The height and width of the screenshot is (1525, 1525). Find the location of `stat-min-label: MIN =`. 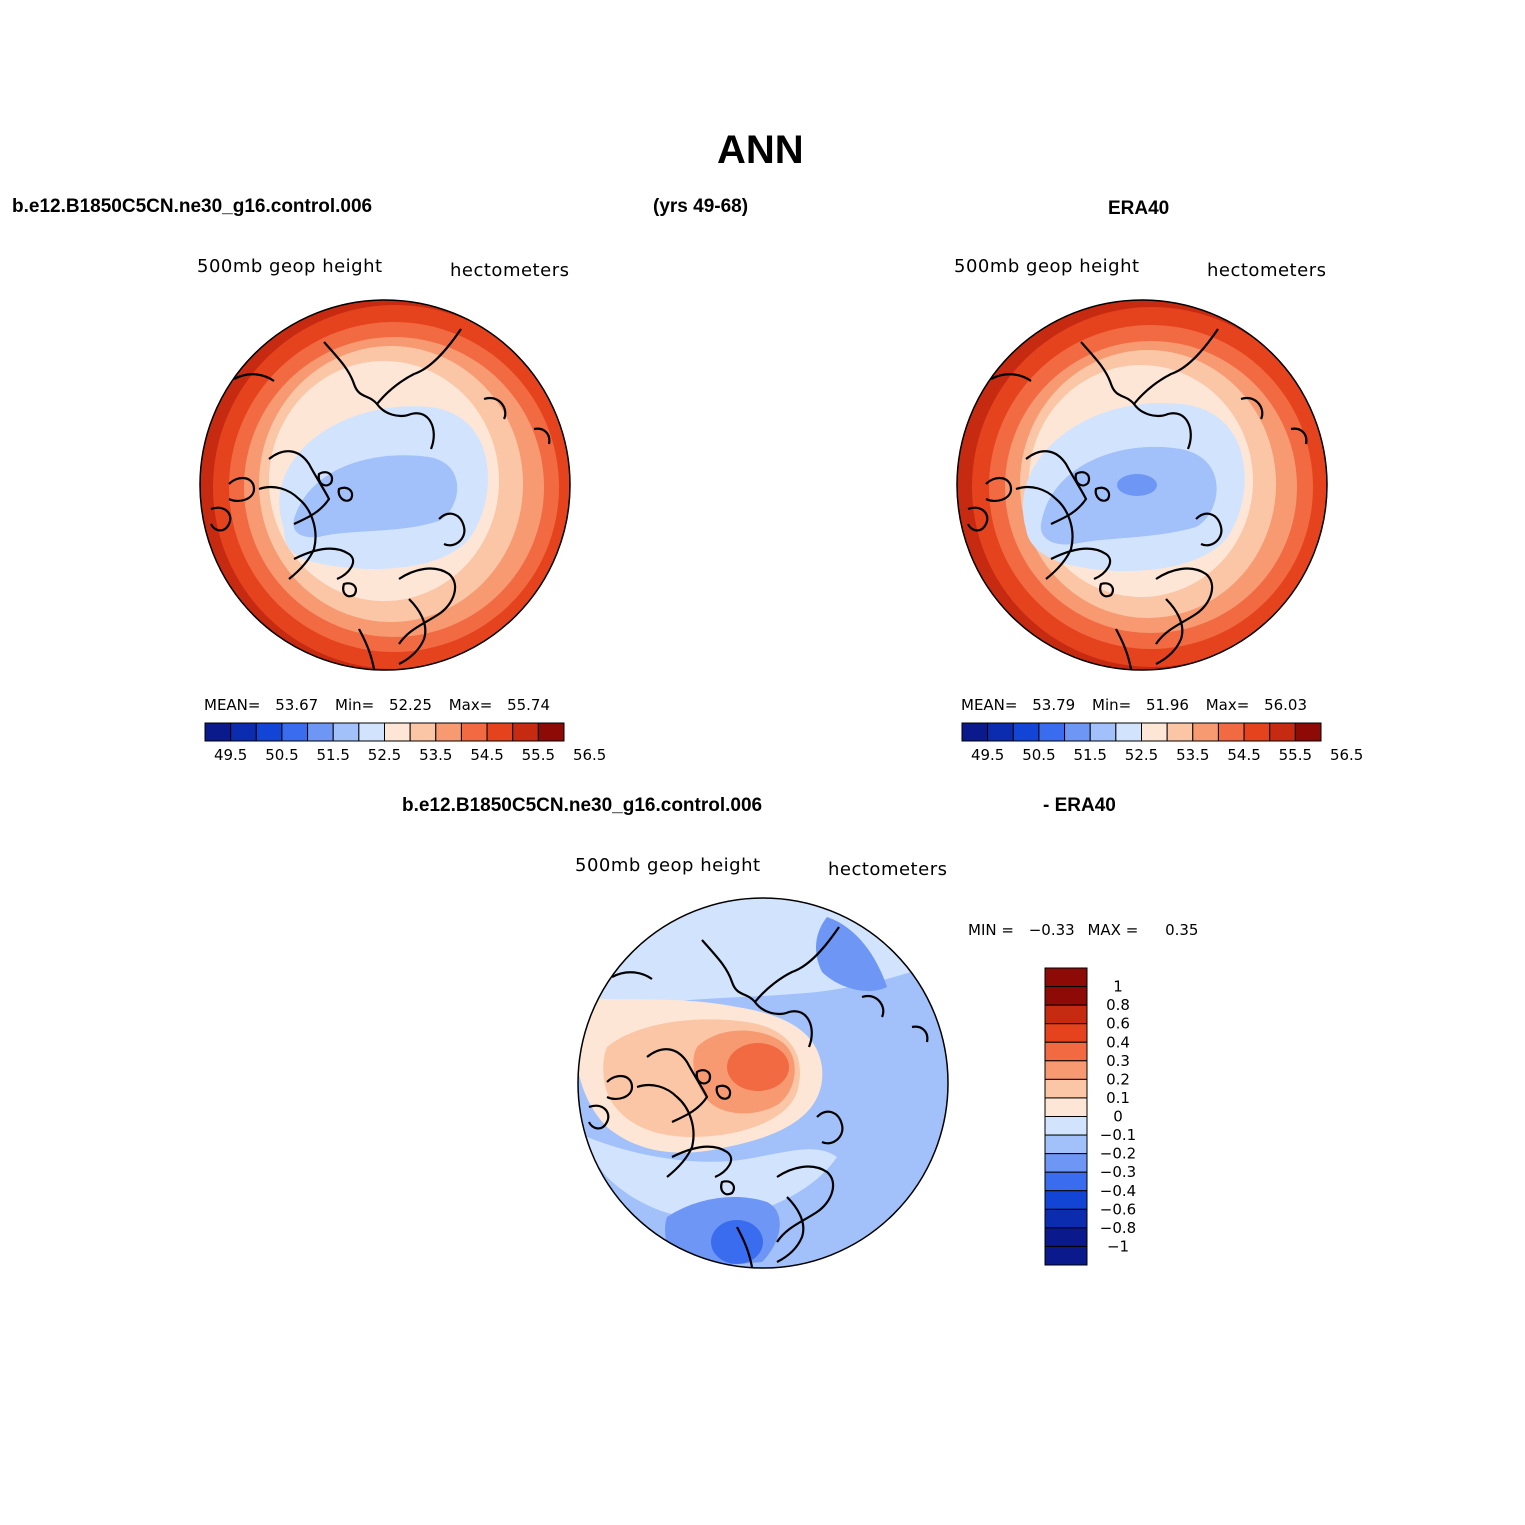

stat-min-label: MIN = is located at coordinates (991, 930).